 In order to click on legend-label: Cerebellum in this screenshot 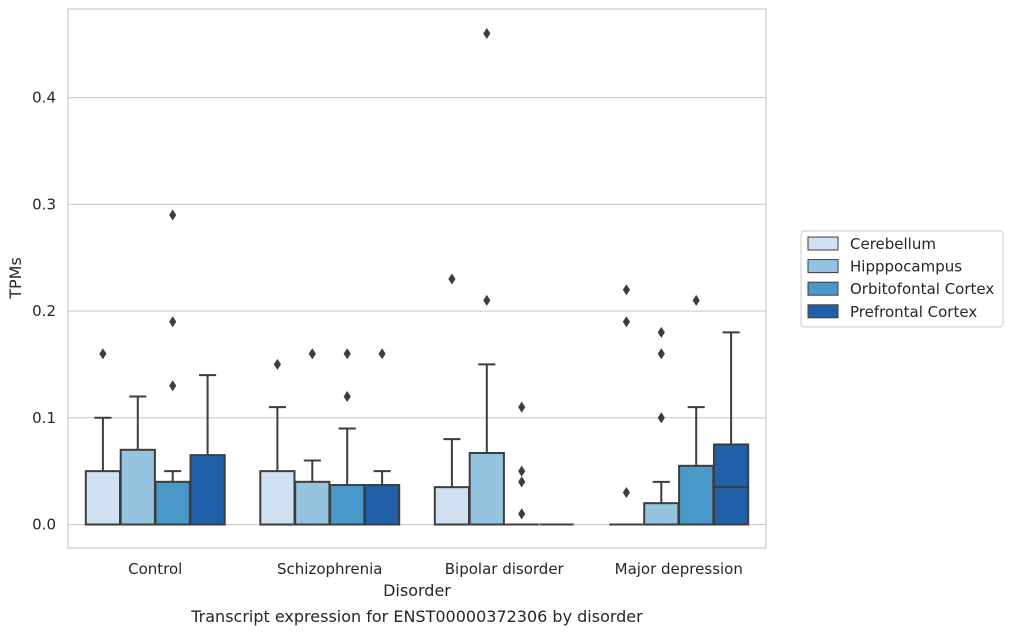, I will do `click(893, 244)`.